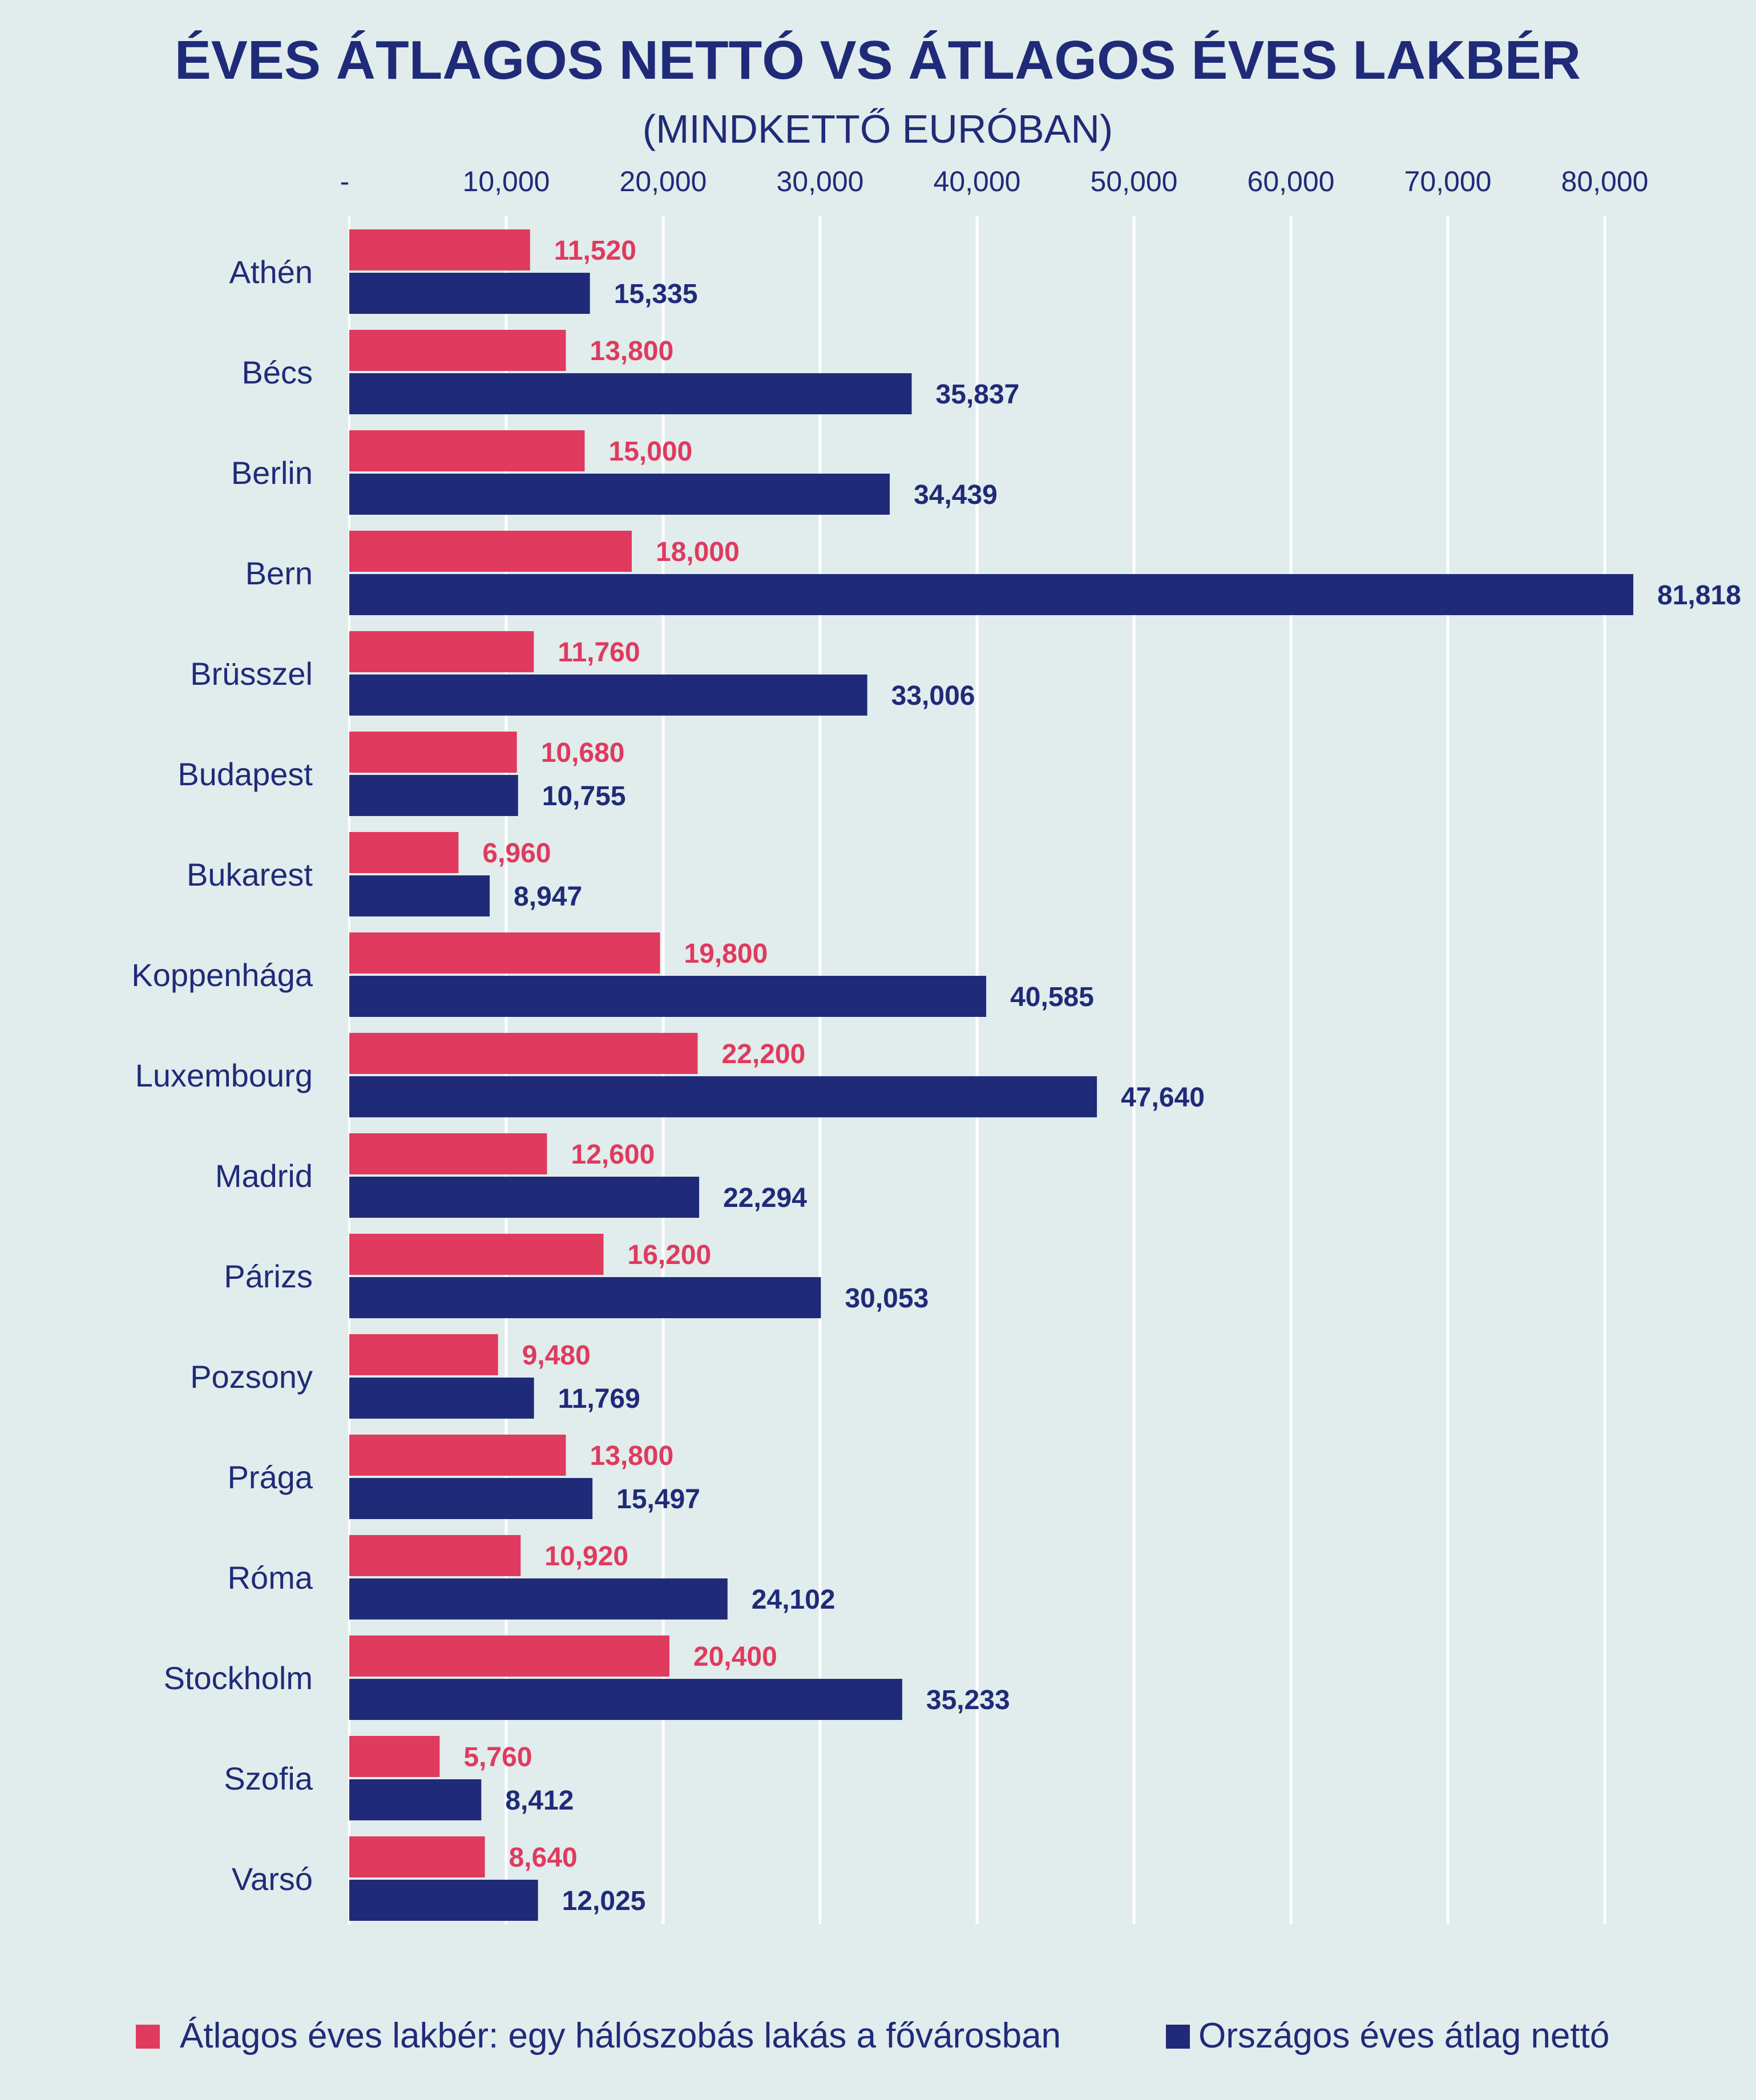 Image resolution: width=1756 pixels, height=2100 pixels. I want to click on category-label: Párizs, so click(268, 1276).